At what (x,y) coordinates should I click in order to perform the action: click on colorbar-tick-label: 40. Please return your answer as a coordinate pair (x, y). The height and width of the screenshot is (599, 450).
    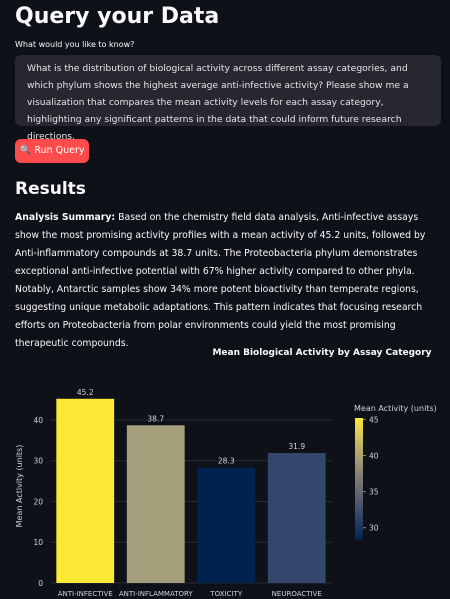
    Looking at the image, I should click on (374, 456).